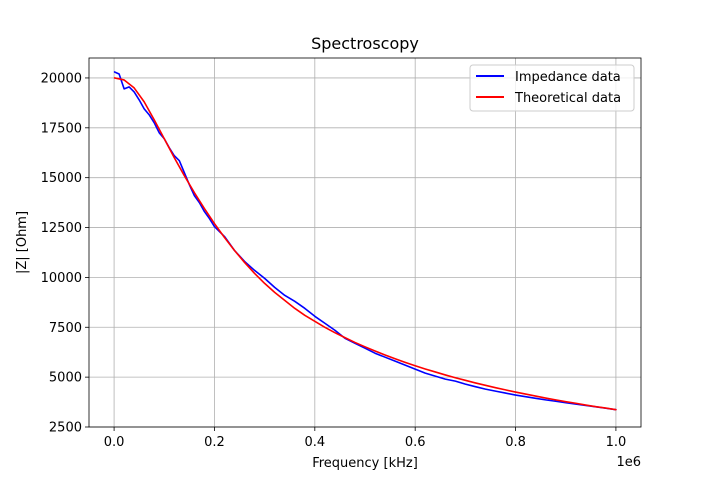  I want to click on x-axis-label: Frequency [kHz], so click(365, 463).